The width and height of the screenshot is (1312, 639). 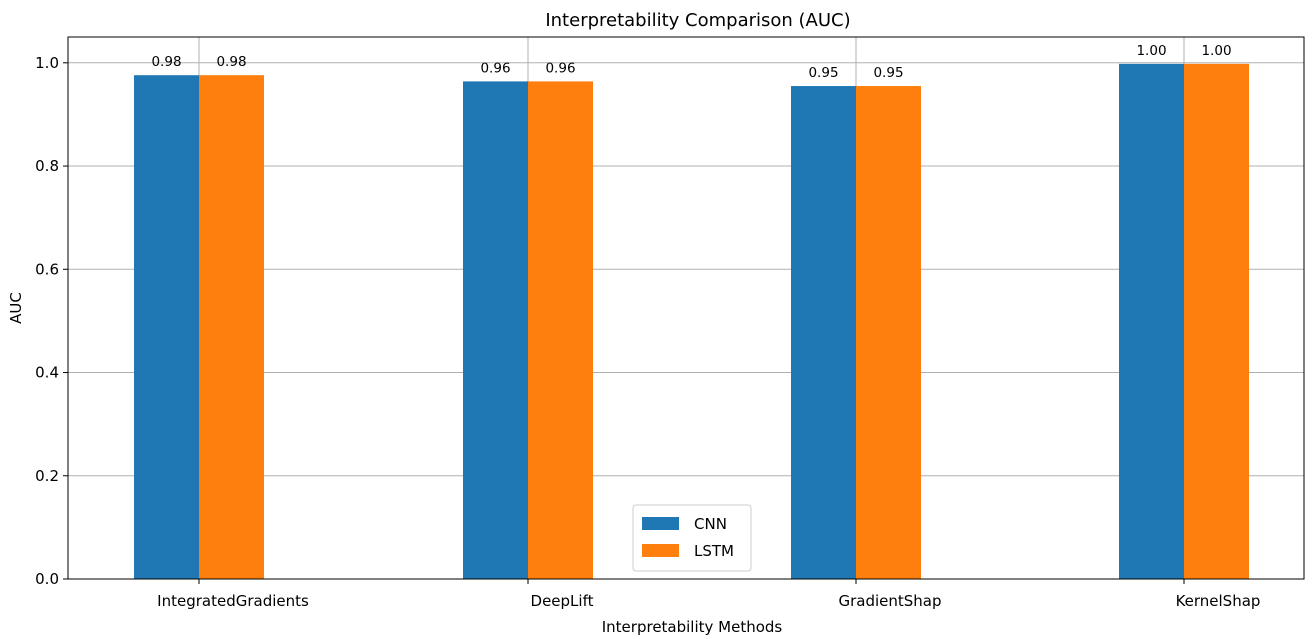 I want to click on data-labels: 0.98 0.96 0.95 1.00 0.98 0.96 0.95 1.00, so click(x=691, y=62).